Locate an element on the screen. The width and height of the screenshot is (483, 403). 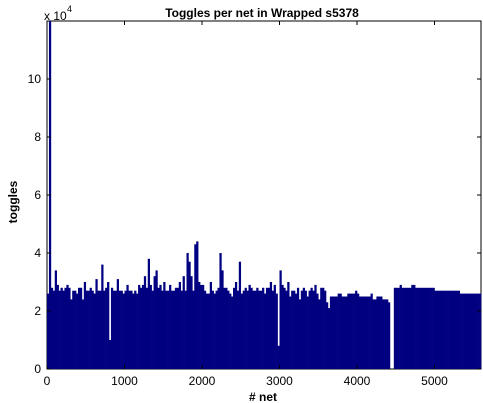
y-tick-label: 10 is located at coordinates (35, 79).